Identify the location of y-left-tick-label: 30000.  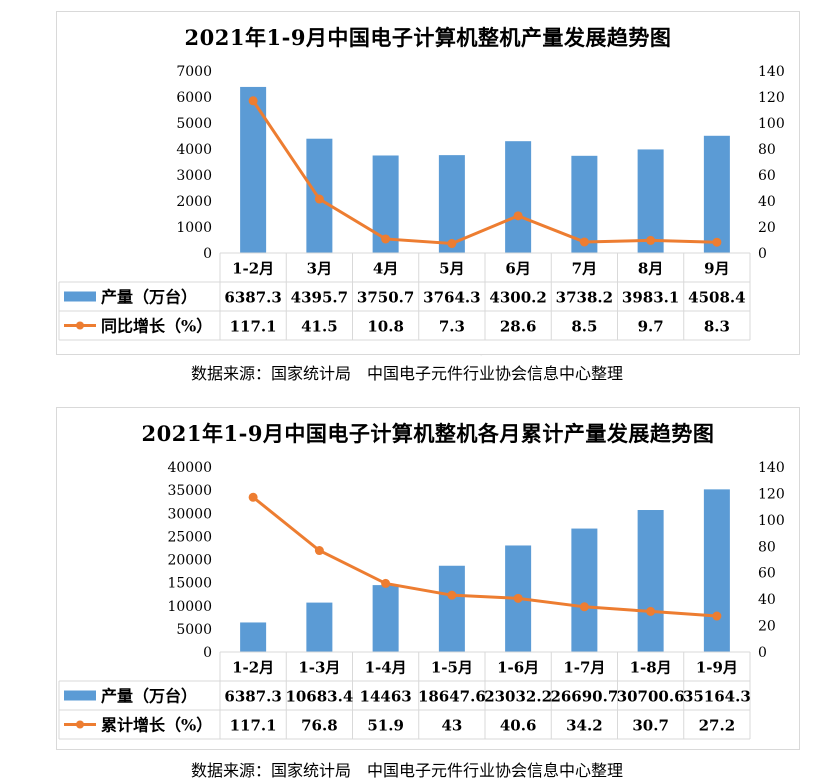
(189, 514).